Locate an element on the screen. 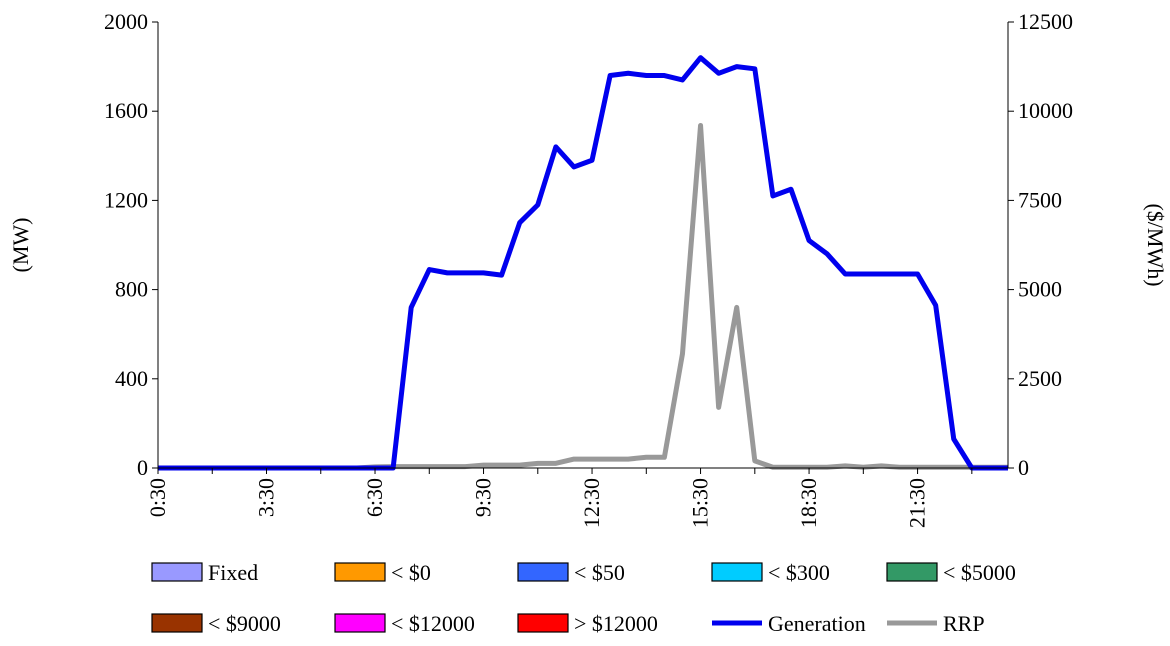 The width and height of the screenshot is (1170, 646). legend-label: RRP is located at coordinates (964, 623).